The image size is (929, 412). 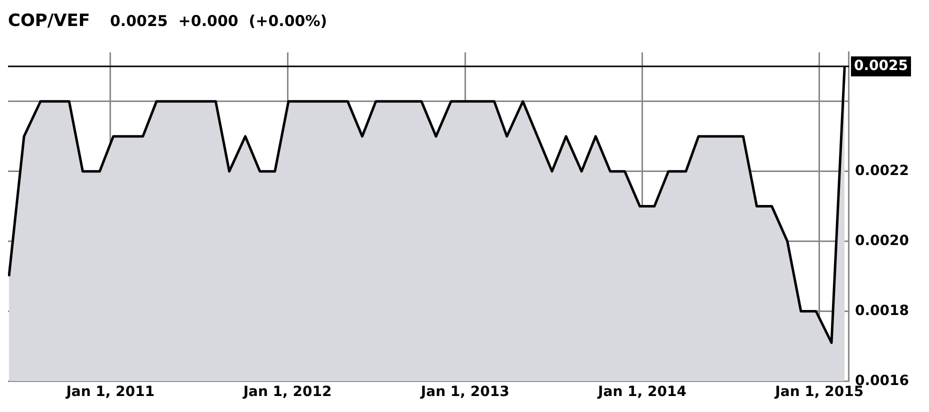 What do you see at coordinates (219, 21) in the screenshot?
I see `chart-subtitle: 0.0025 +0.000 (+0.00%)` at bounding box center [219, 21].